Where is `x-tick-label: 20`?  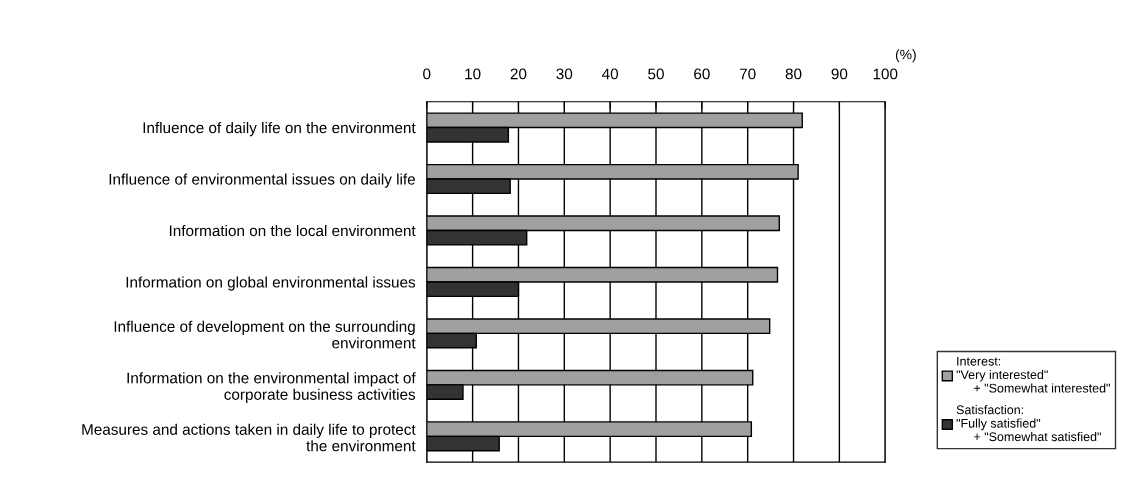 x-tick-label: 20 is located at coordinates (518, 74).